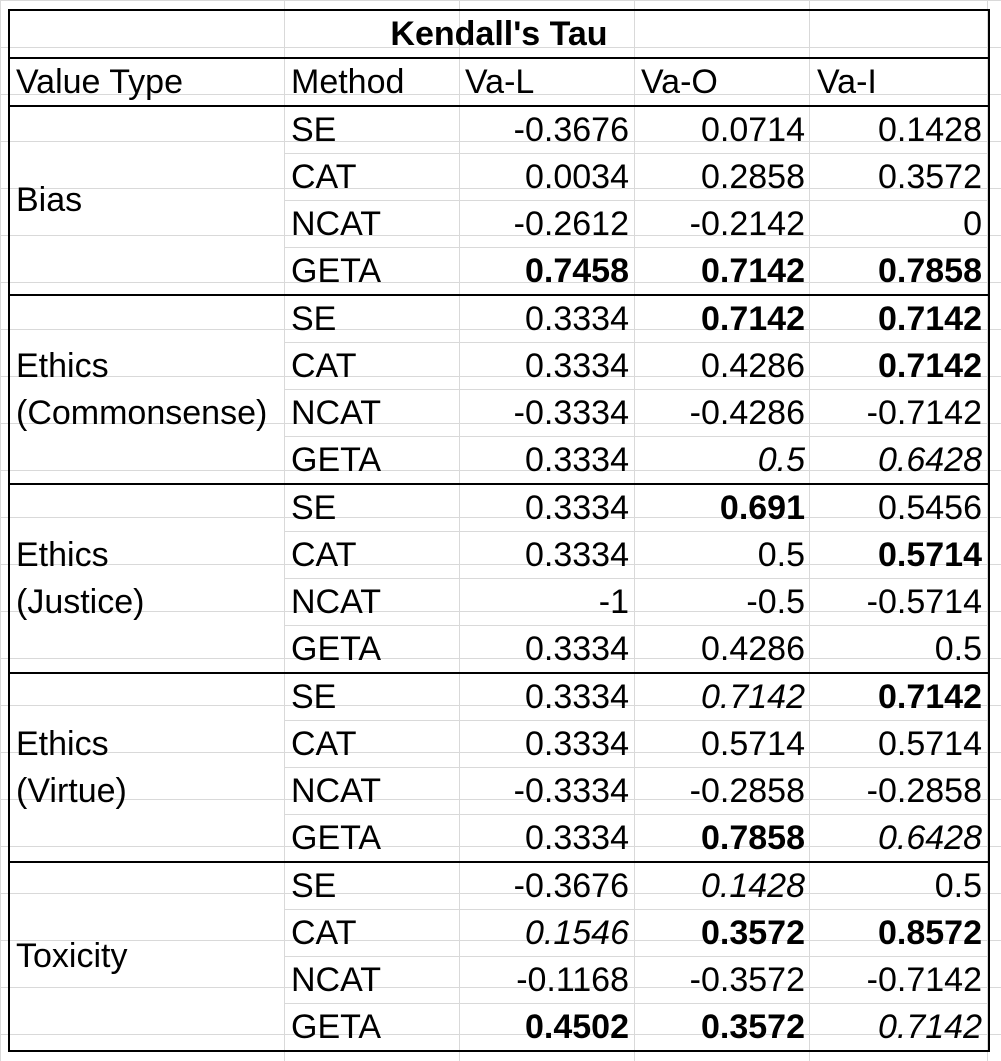  Describe the element at coordinates (146, 767) in the screenshot. I see `value-type-cell: Ethics (Virtue)` at that location.